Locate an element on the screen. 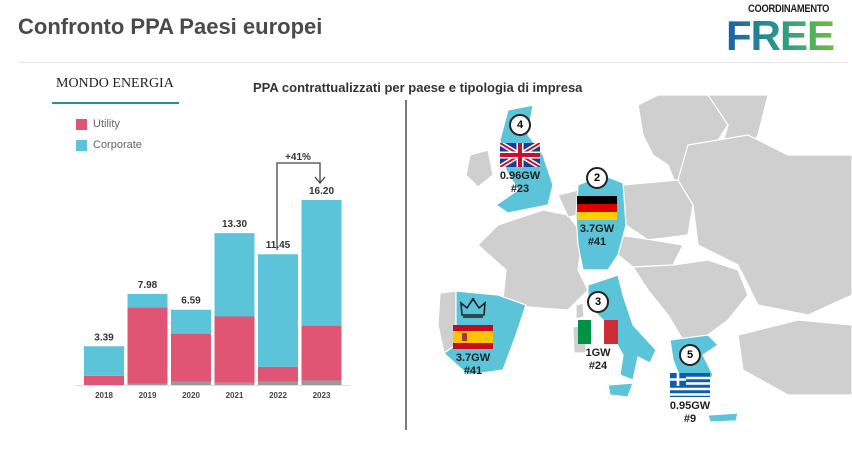  rank-badge: 2 is located at coordinates (597, 178).